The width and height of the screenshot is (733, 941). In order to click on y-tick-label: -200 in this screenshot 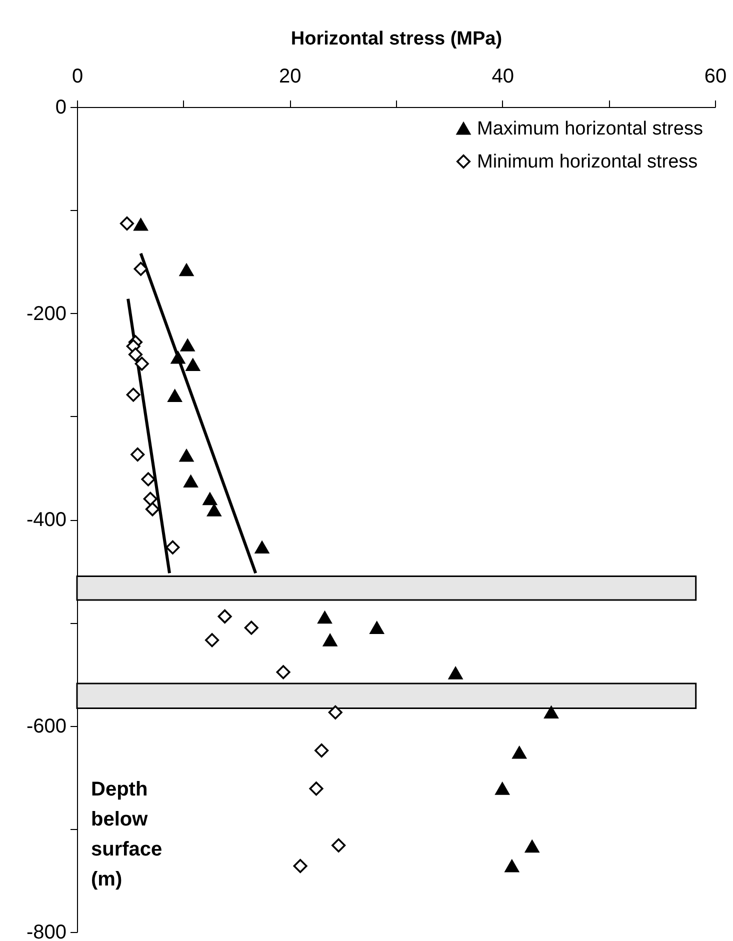, I will do `click(46, 313)`.